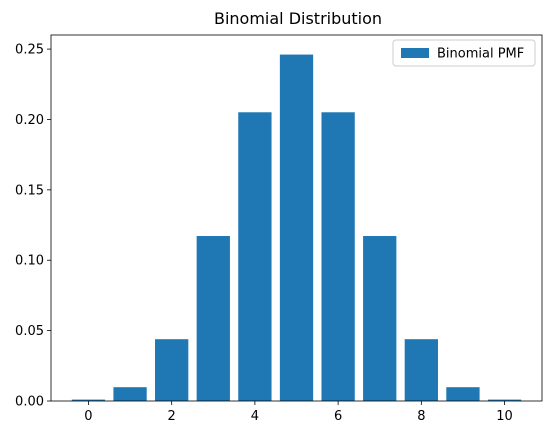  What do you see at coordinates (338, 416) in the screenshot?
I see `x-tick-label: 6` at bounding box center [338, 416].